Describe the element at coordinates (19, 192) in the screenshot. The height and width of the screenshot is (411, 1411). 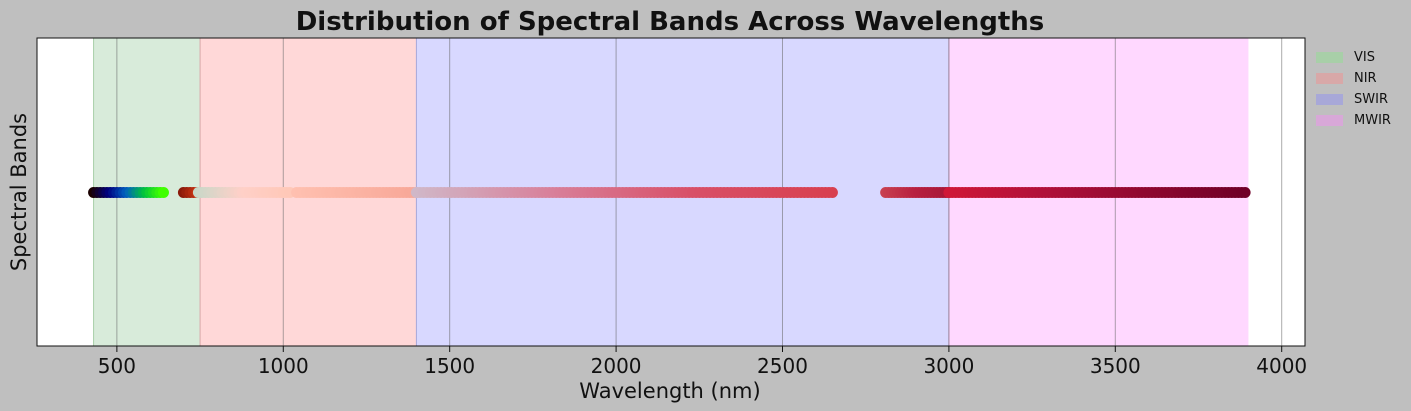
I see `y-axis-label: Spectral Bands` at that location.